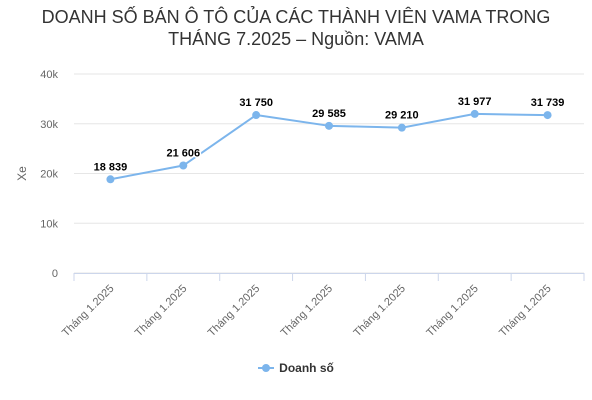 This screenshot has width=592, height=400. What do you see at coordinates (22, 173) in the screenshot?
I see `y-axis-title: Xe` at bounding box center [22, 173].